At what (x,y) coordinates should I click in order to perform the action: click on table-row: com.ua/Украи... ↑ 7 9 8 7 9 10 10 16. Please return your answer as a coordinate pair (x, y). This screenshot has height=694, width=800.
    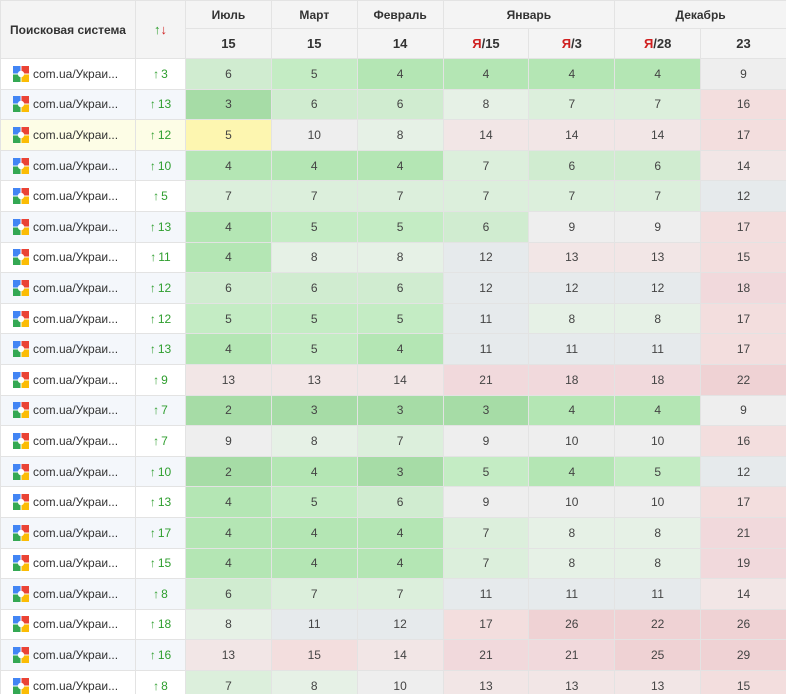
    Looking at the image, I should click on (393, 441).